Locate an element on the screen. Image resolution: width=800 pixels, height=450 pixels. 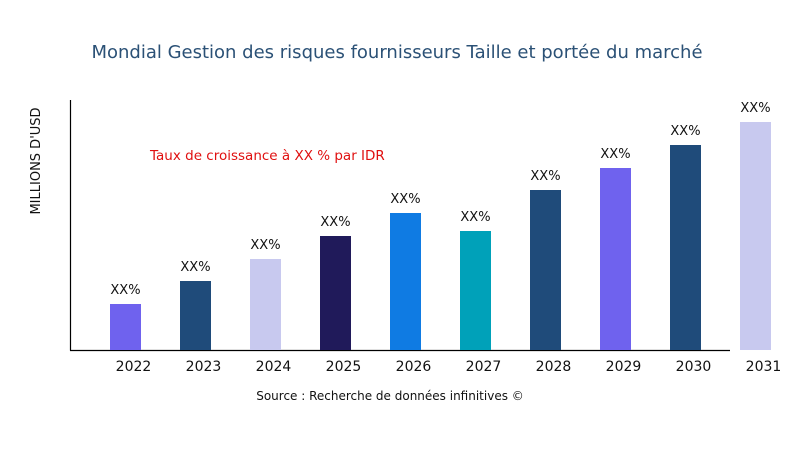
x-tick-2030: 2030 is located at coordinates (694, 367).